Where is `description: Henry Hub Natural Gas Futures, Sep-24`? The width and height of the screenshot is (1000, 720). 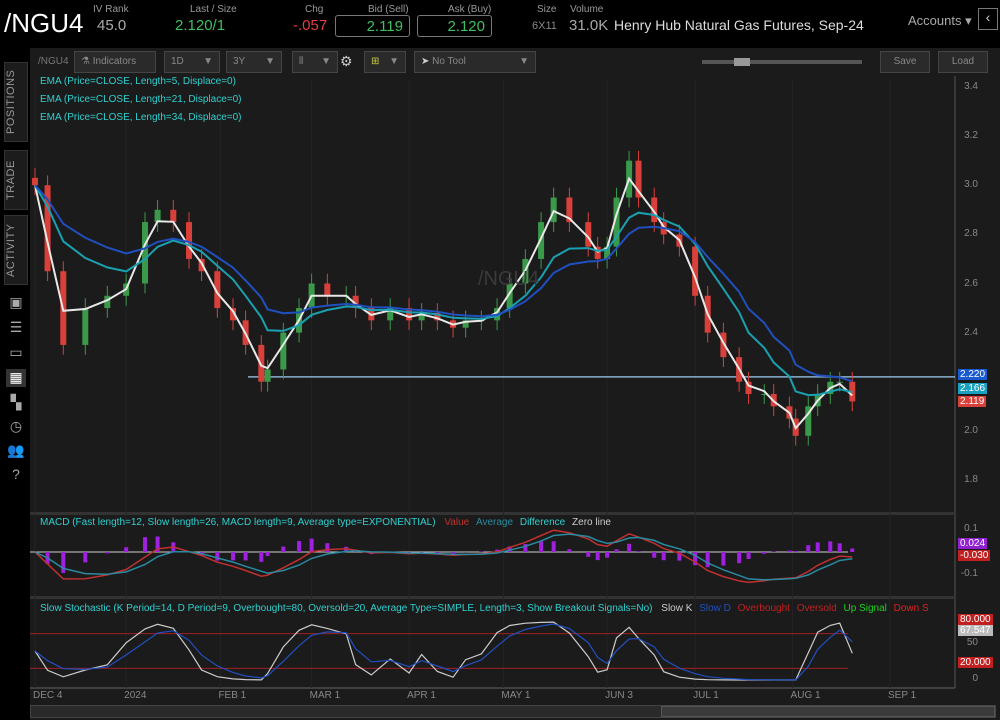 description: Henry Hub Natural Gas Futures, Sep-24 is located at coordinates (739, 25).